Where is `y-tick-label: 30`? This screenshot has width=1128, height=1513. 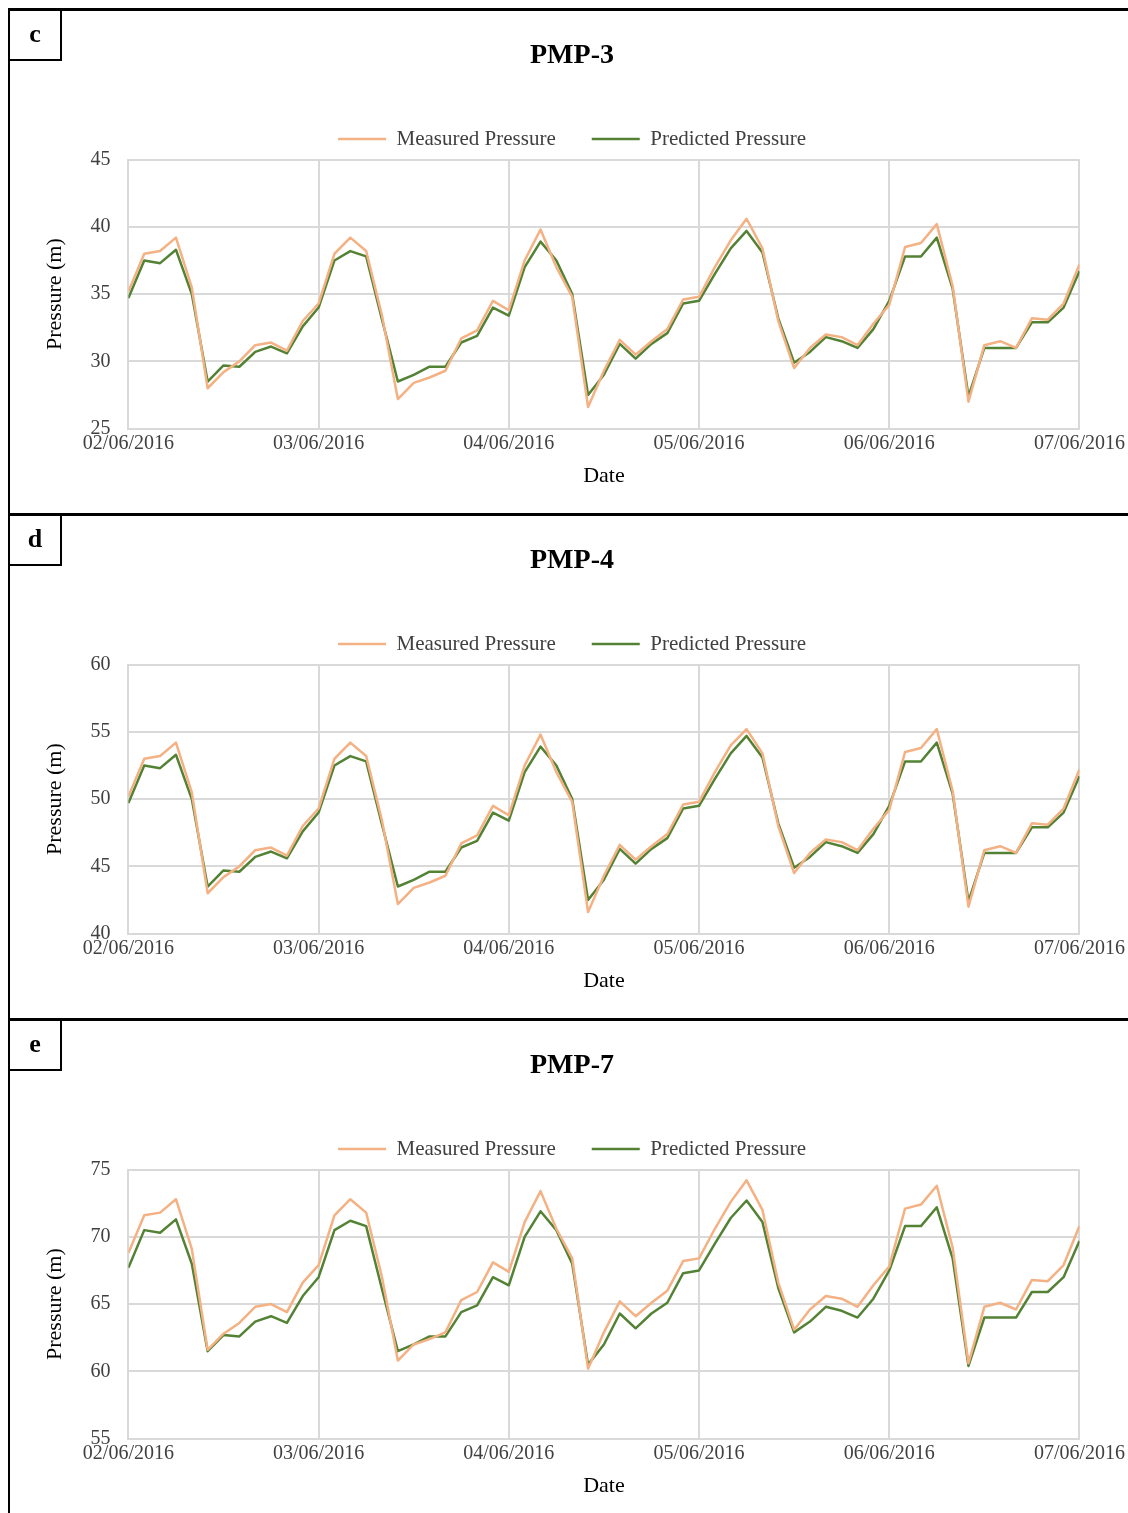
y-tick-label: 30 is located at coordinates (100, 359).